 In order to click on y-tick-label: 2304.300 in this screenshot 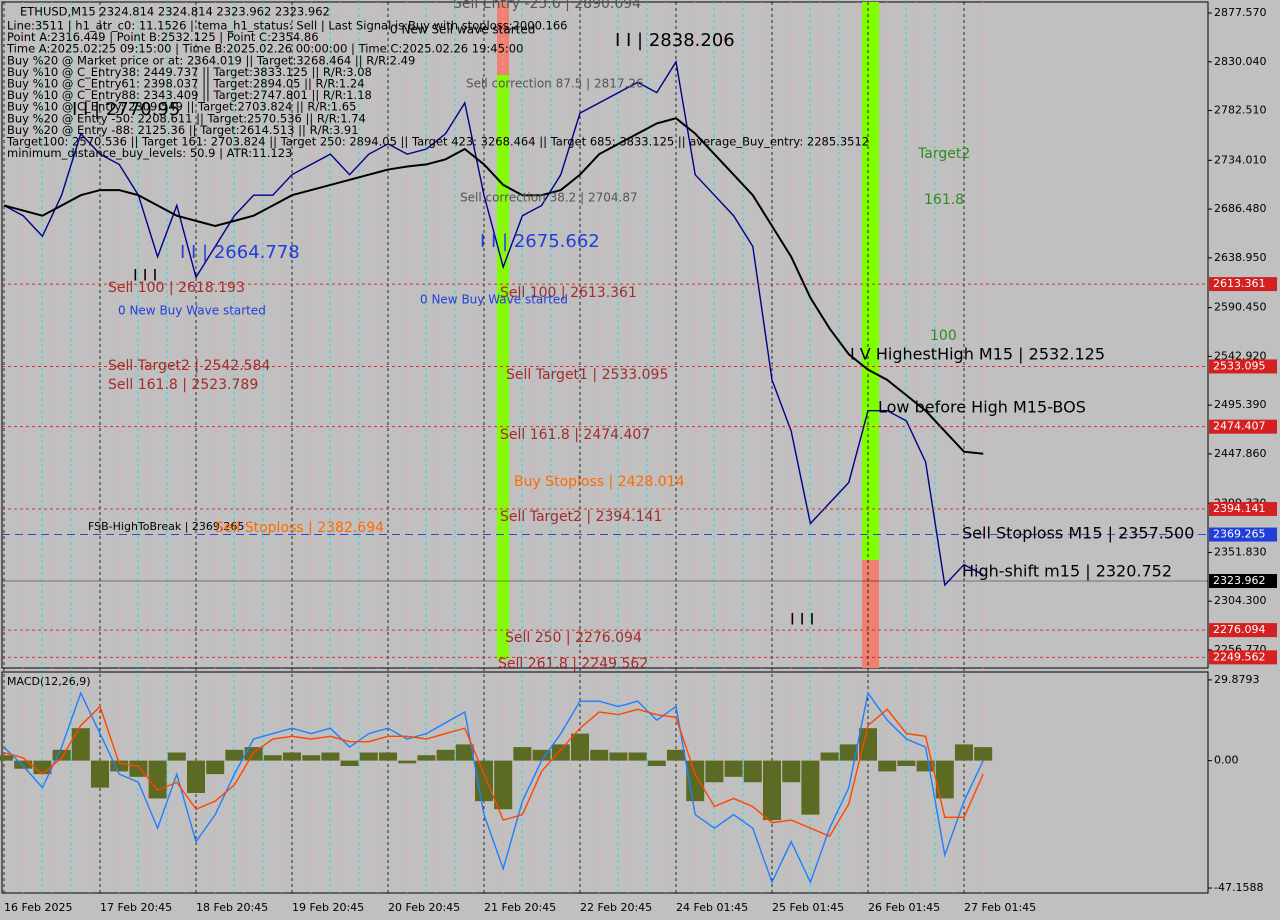, I will do `click(1240, 600)`.